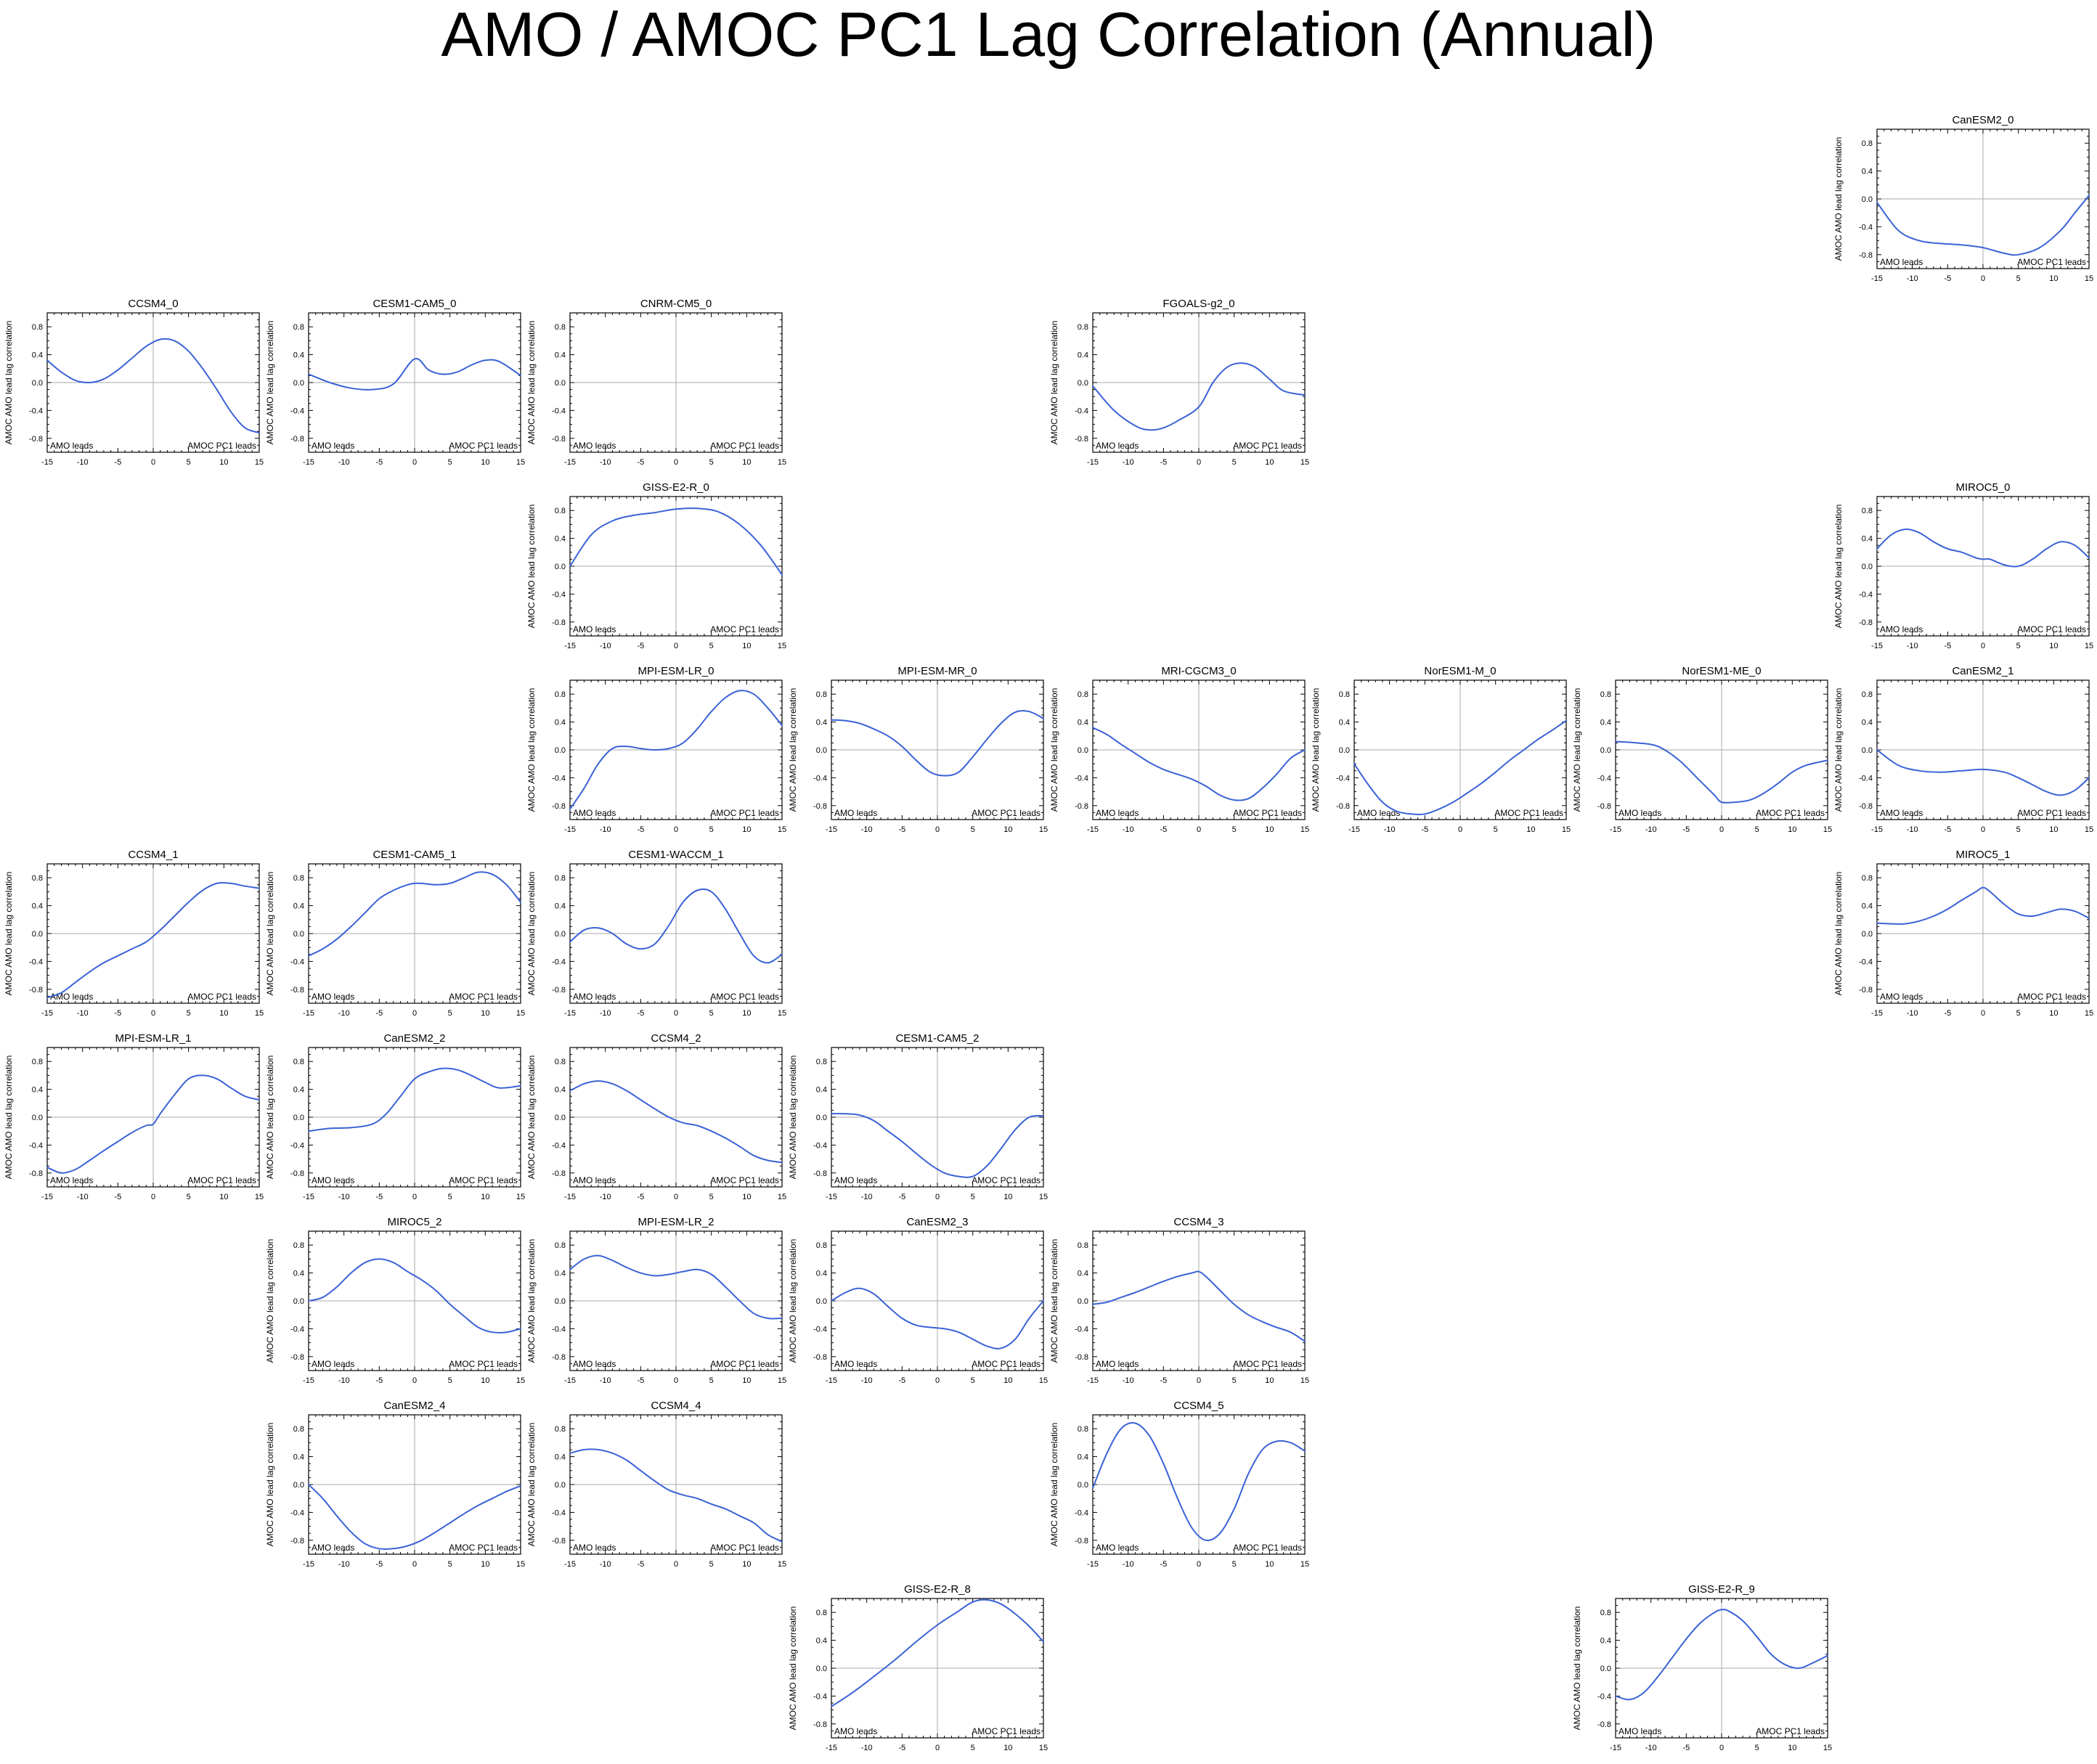 The width and height of the screenshot is (2097, 1764). What do you see at coordinates (676, 488) in the screenshot?
I see `panel-title: GISS-E2-R_0` at bounding box center [676, 488].